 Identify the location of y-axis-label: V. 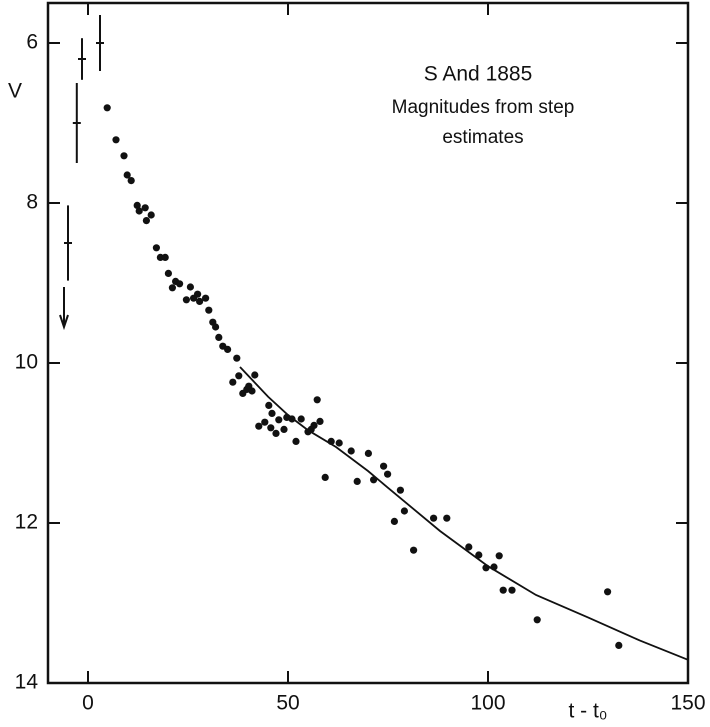
(15, 91).